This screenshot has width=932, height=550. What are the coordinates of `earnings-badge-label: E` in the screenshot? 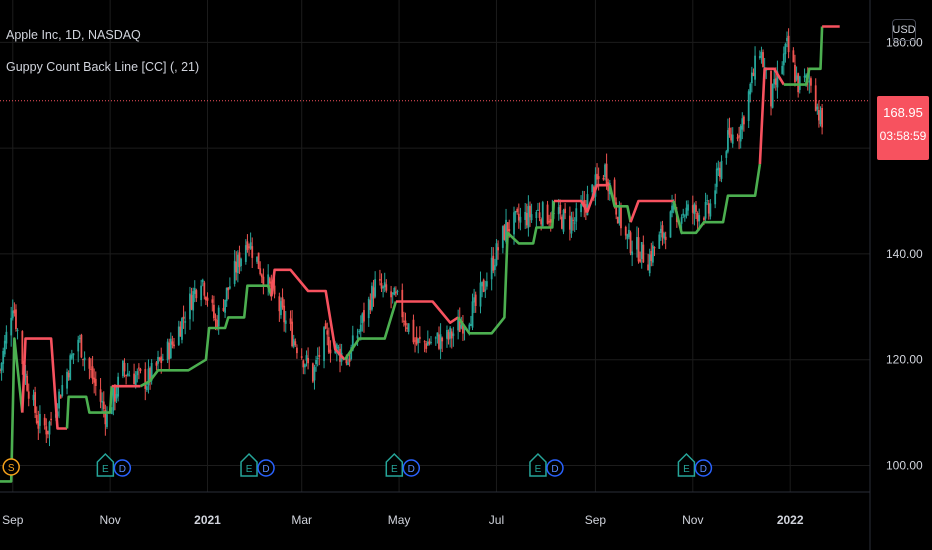 It's located at (394, 469).